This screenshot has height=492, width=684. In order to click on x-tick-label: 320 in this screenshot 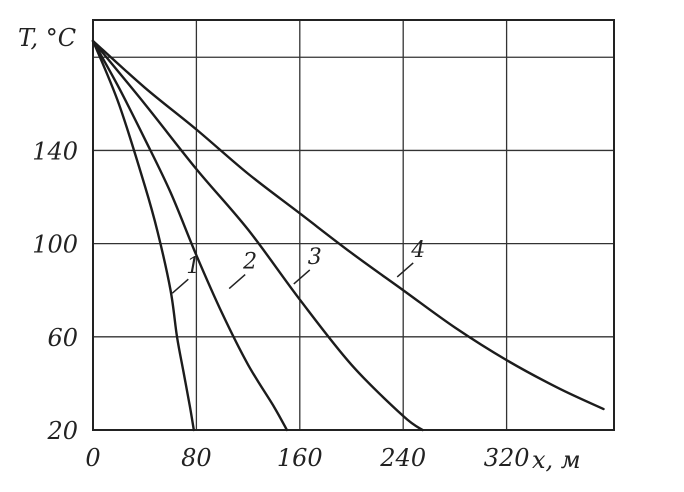, I will do `click(507, 458)`.